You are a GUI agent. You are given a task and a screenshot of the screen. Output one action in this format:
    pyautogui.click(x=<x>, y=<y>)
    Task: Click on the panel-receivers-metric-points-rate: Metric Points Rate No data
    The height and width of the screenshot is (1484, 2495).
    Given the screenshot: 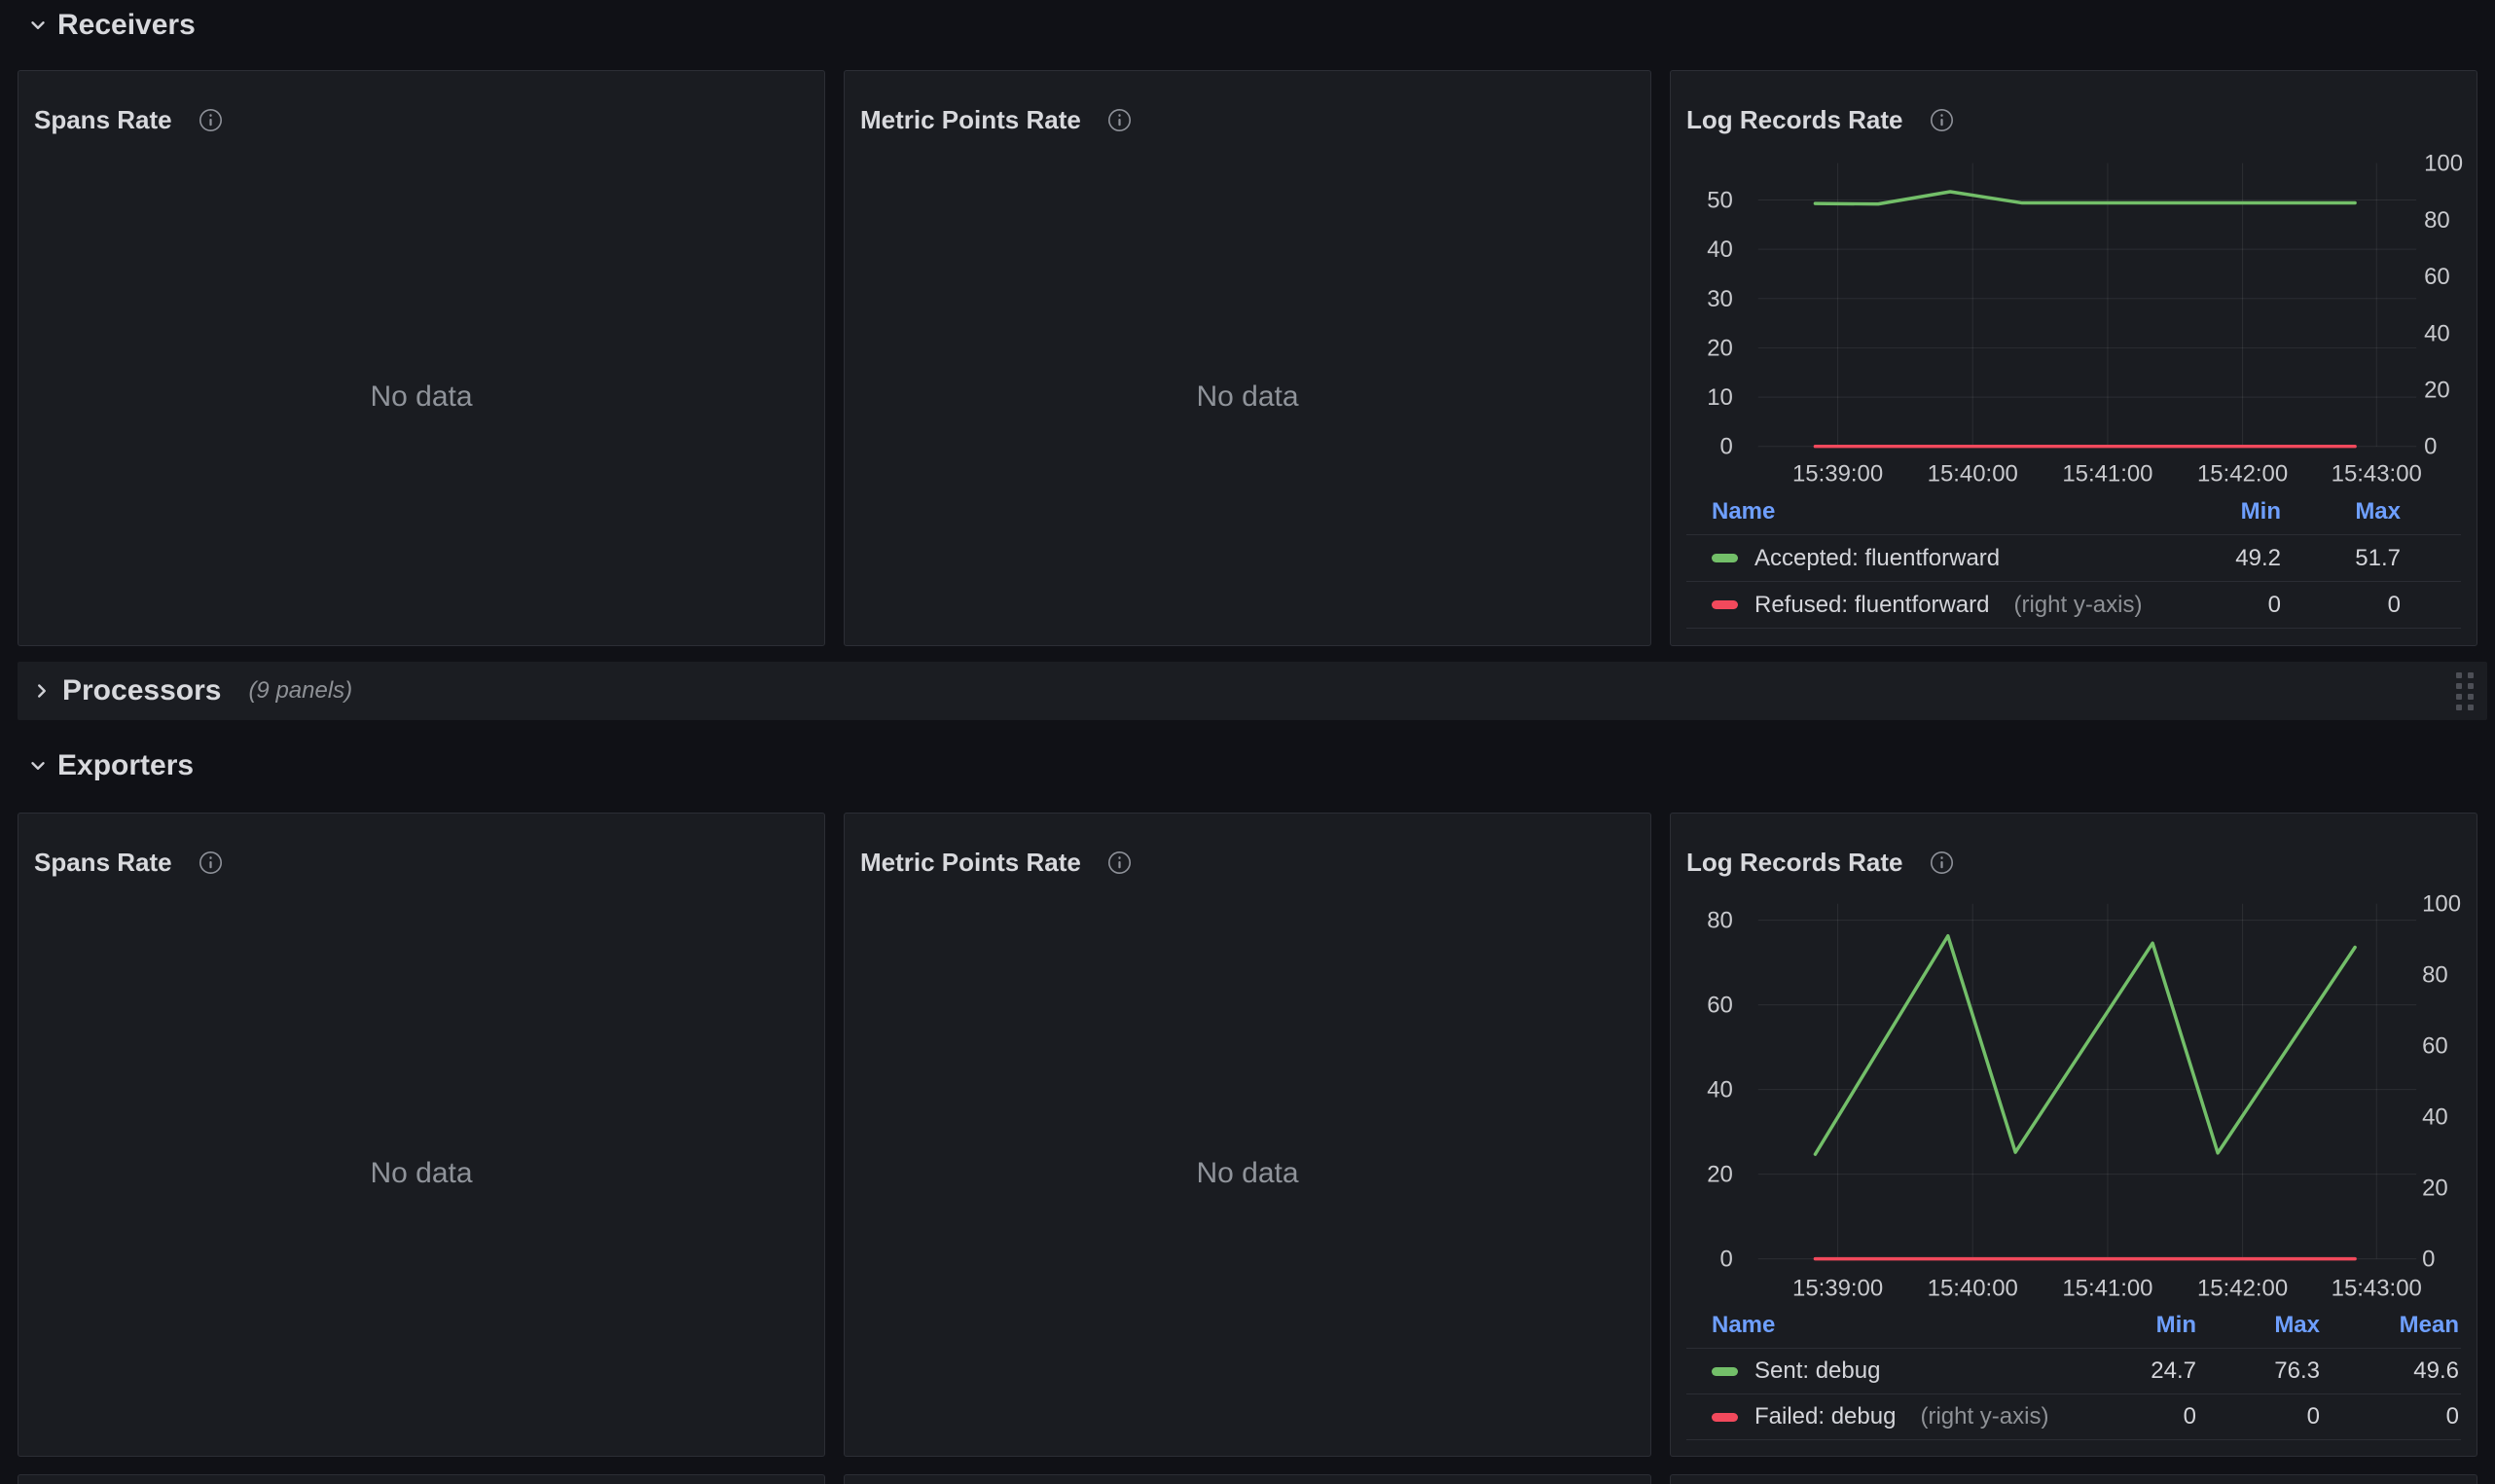 What is the action you would take?
    pyautogui.click(x=1247, y=358)
    